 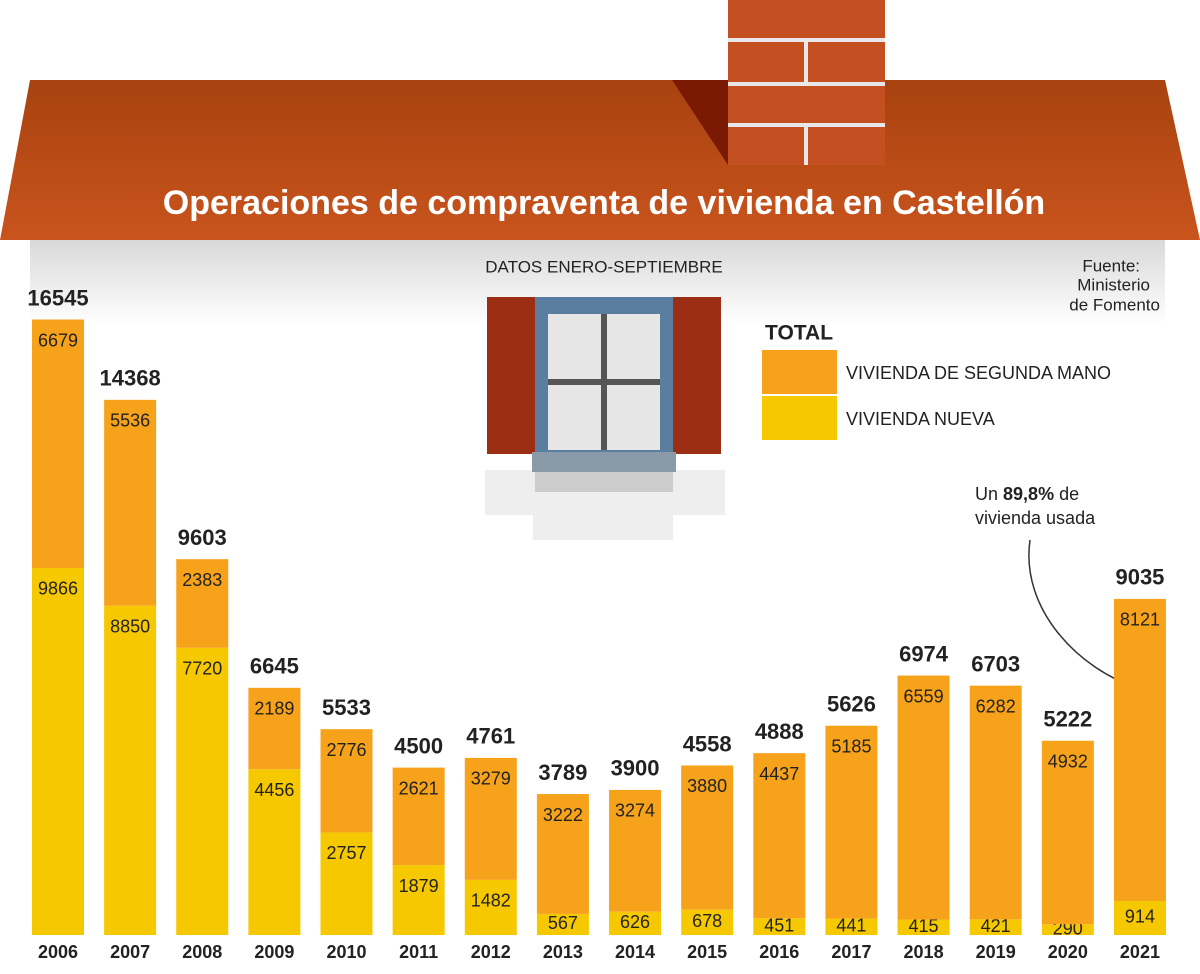 I want to click on x-tick-label: 2008, so click(x=202, y=952).